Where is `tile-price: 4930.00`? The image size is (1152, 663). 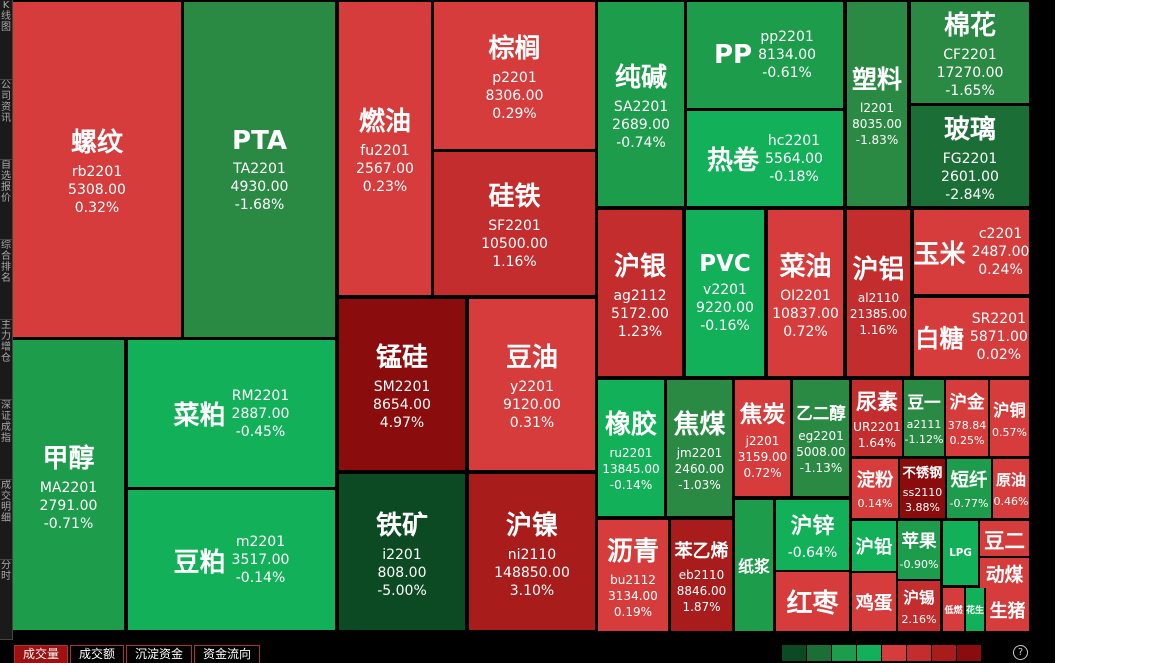 tile-price: 4930.00 is located at coordinates (259, 186).